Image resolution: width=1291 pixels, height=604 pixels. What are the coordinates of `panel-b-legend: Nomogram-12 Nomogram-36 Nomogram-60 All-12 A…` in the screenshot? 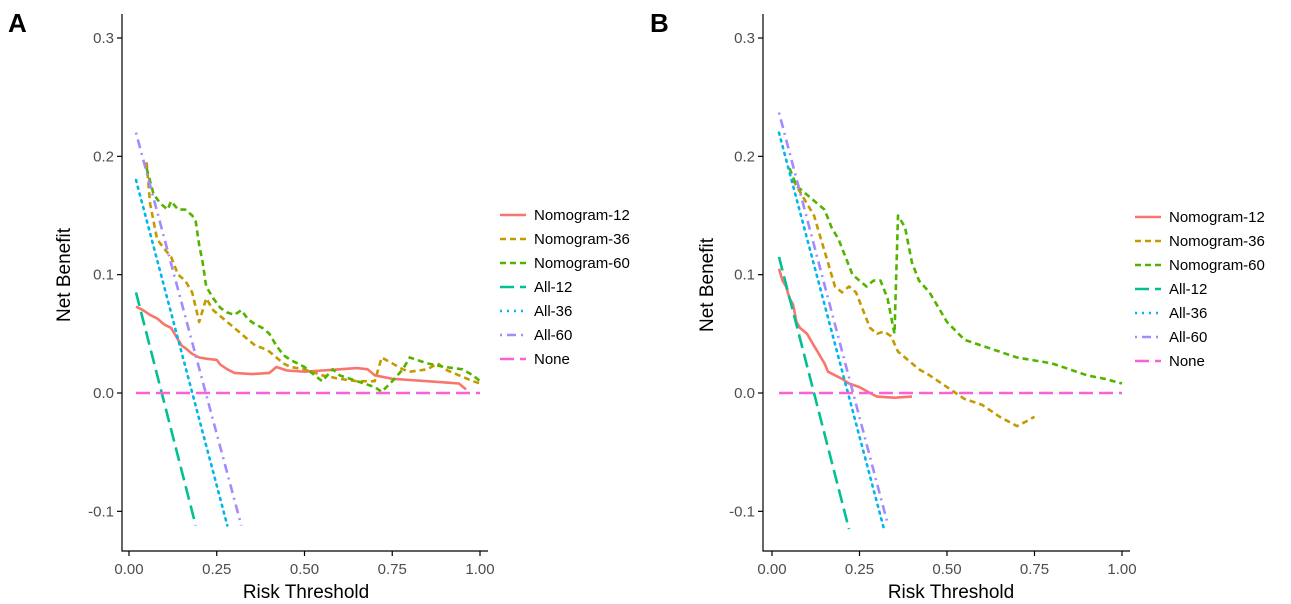 It's located at (1200, 289).